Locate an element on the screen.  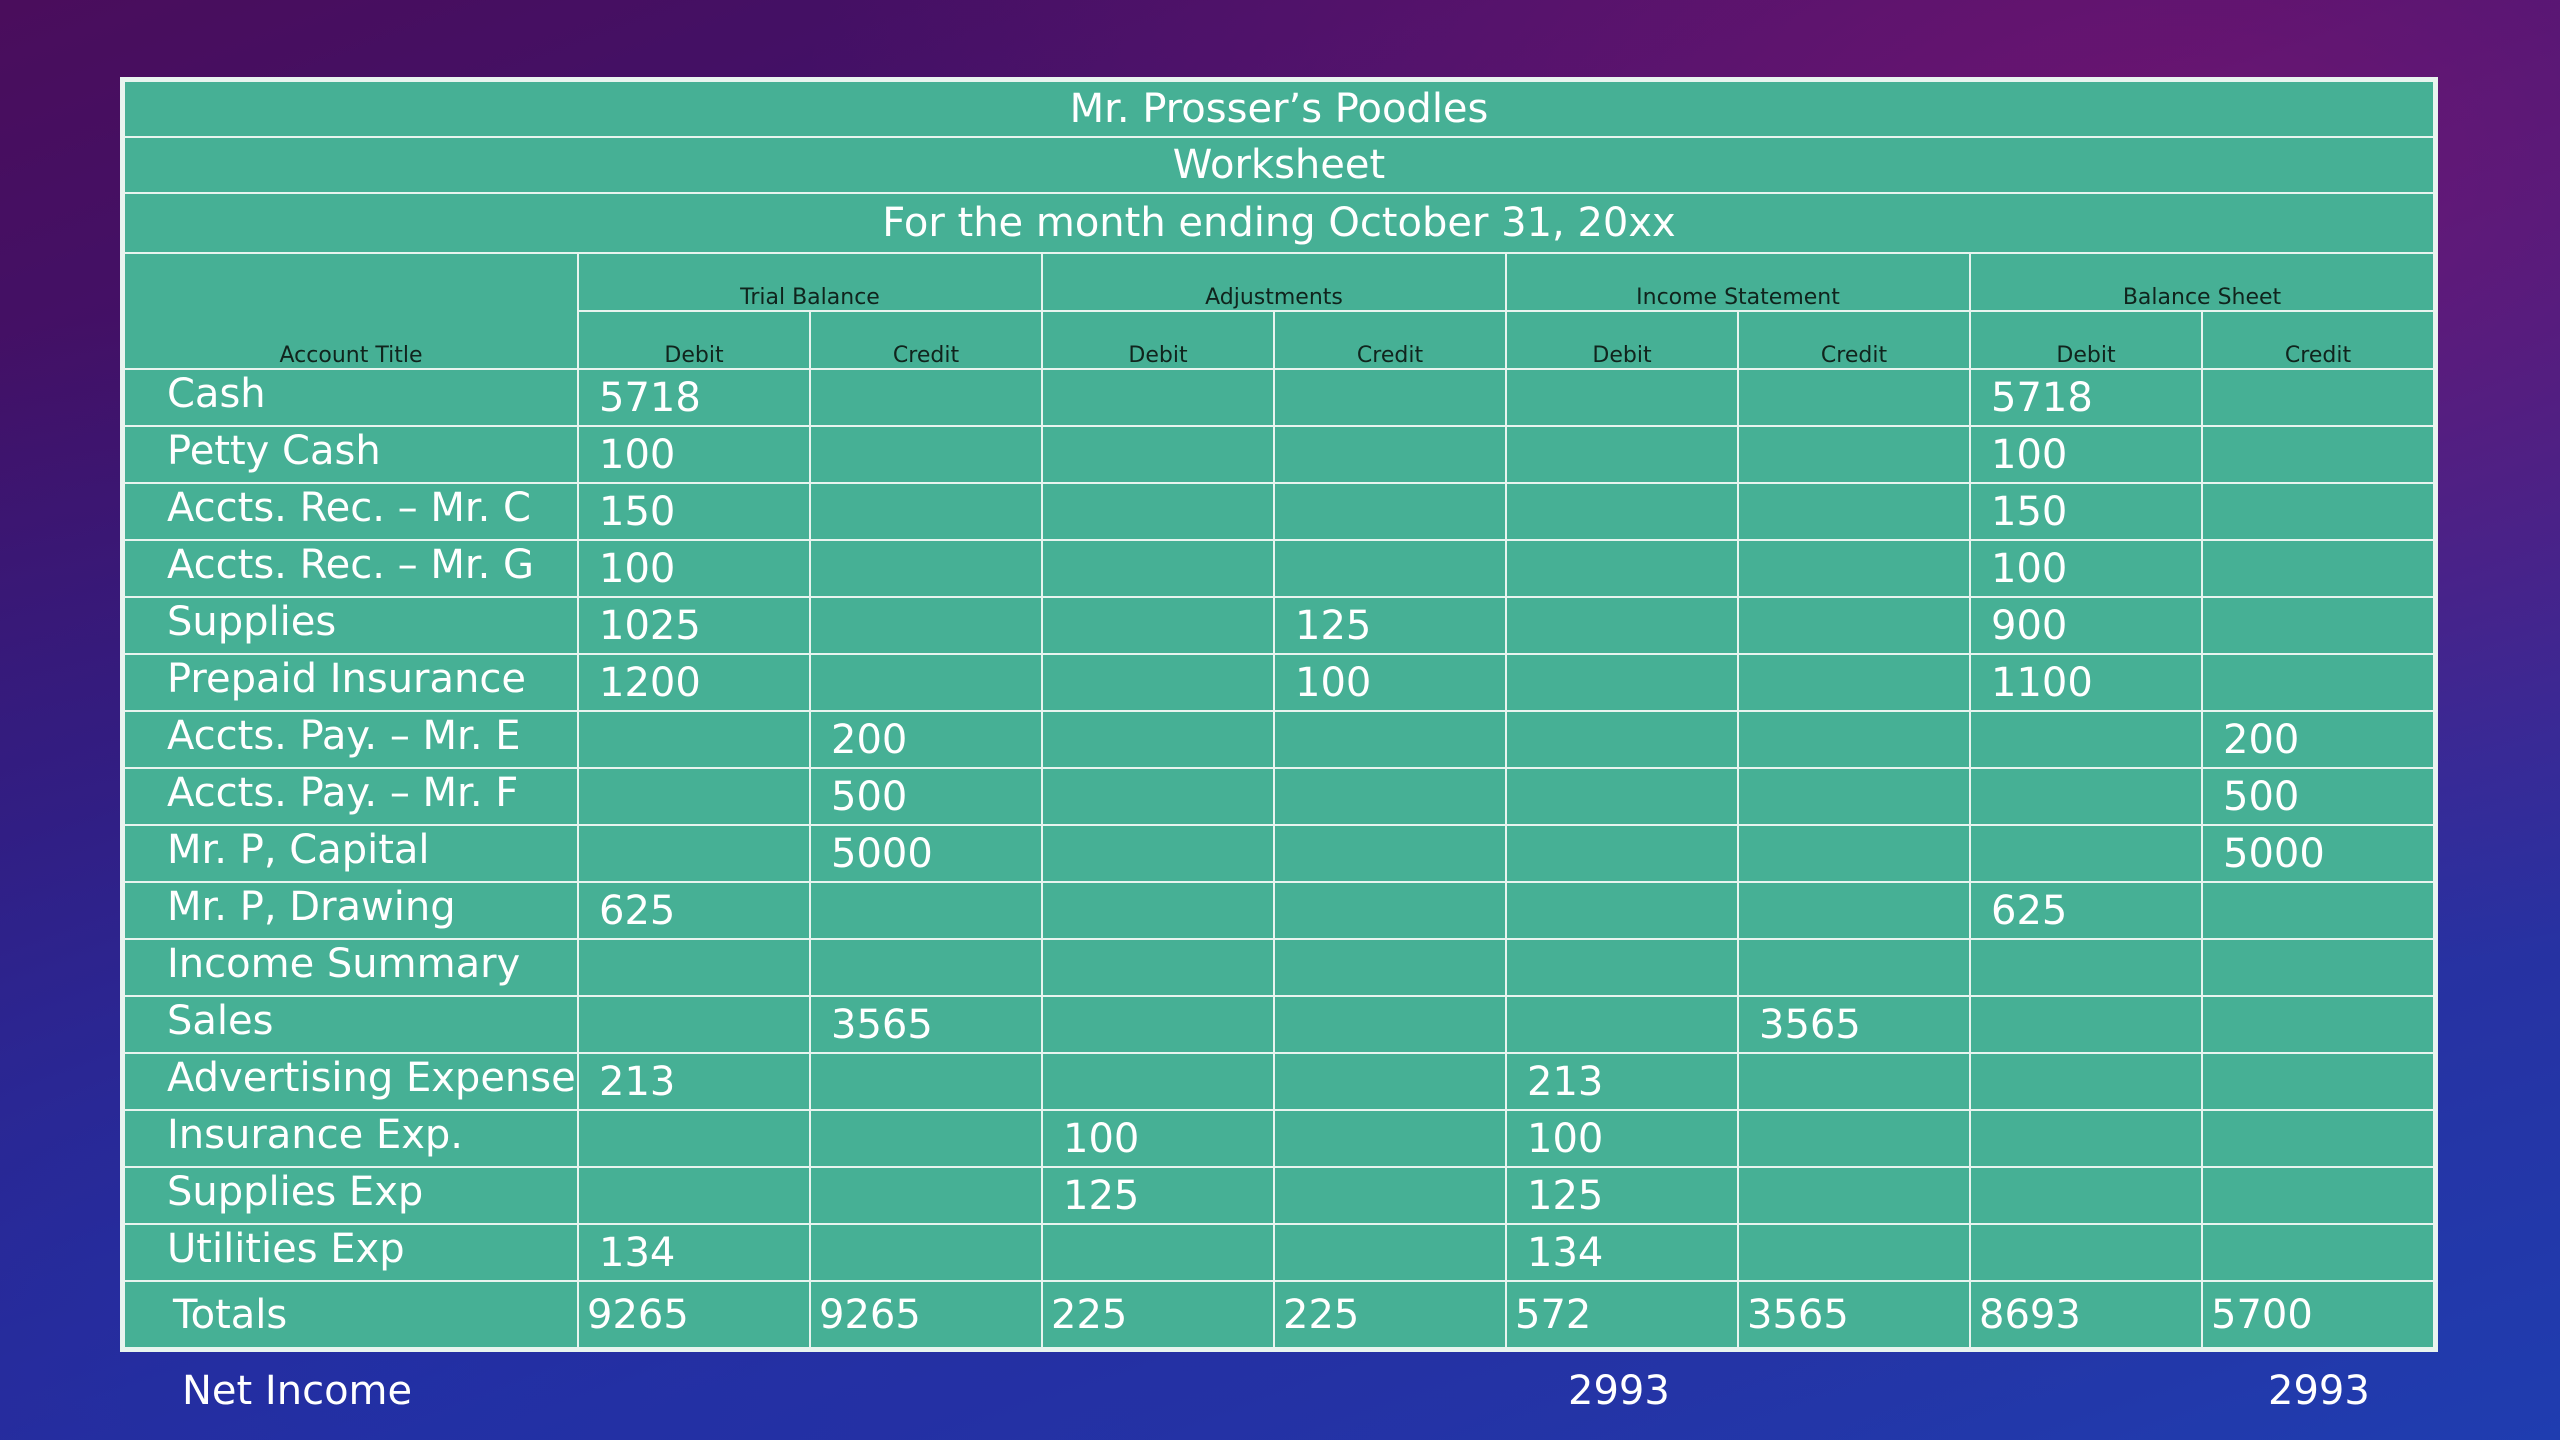
title-row: Mr. Prosser’s Poodles is located at coordinates (1279, 109).